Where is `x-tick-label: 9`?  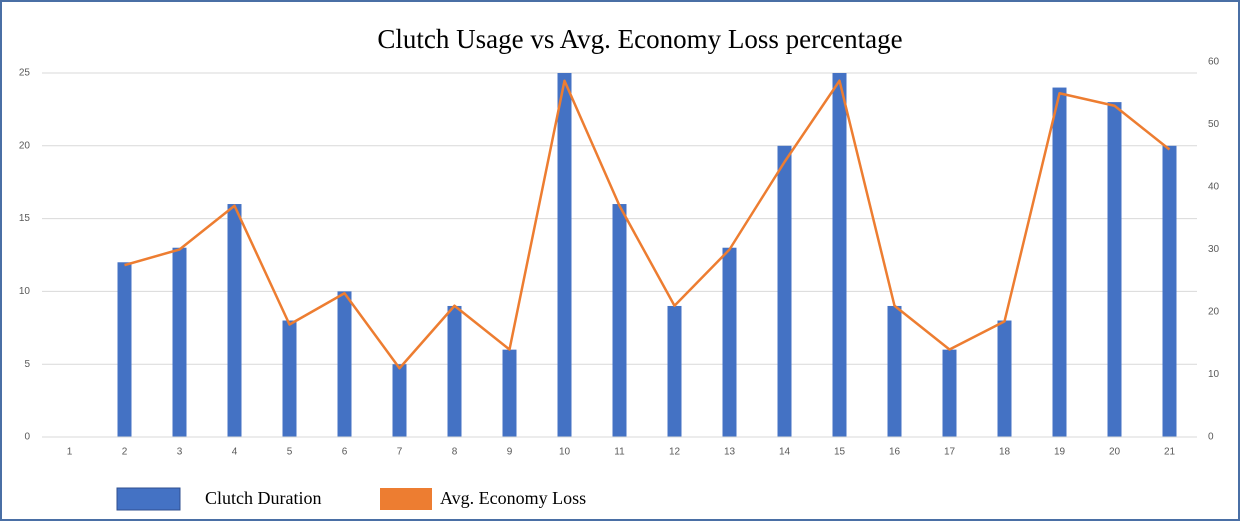 x-tick-label: 9 is located at coordinates (510, 452).